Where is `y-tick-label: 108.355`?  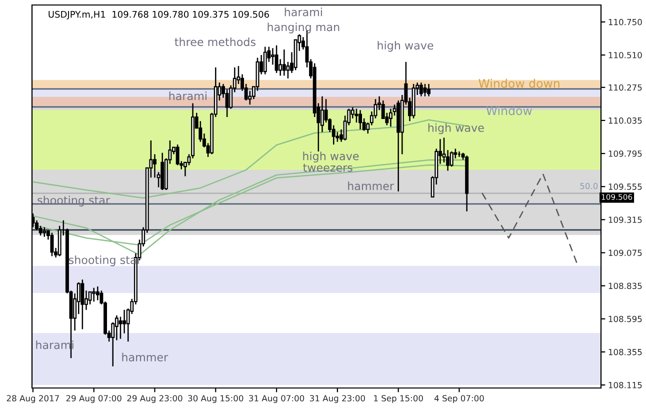
y-tick-label: 108.355 is located at coordinates (625, 352).